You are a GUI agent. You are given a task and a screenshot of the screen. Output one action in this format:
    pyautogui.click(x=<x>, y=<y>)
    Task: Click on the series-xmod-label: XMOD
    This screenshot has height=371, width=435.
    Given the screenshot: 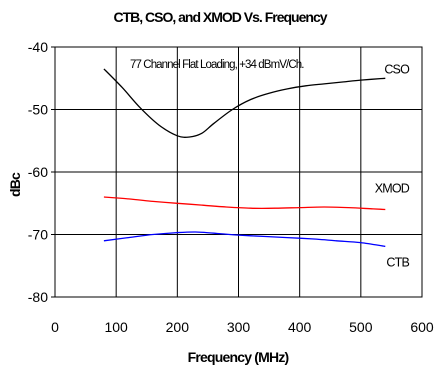 What is the action you would take?
    pyautogui.click(x=392, y=189)
    